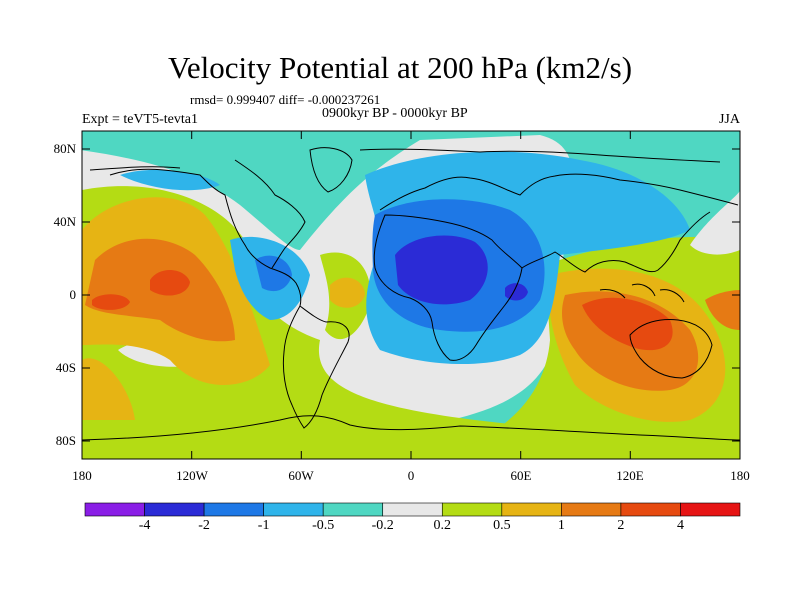  I want to click on lon-tick-60w: 60W, so click(301, 475).